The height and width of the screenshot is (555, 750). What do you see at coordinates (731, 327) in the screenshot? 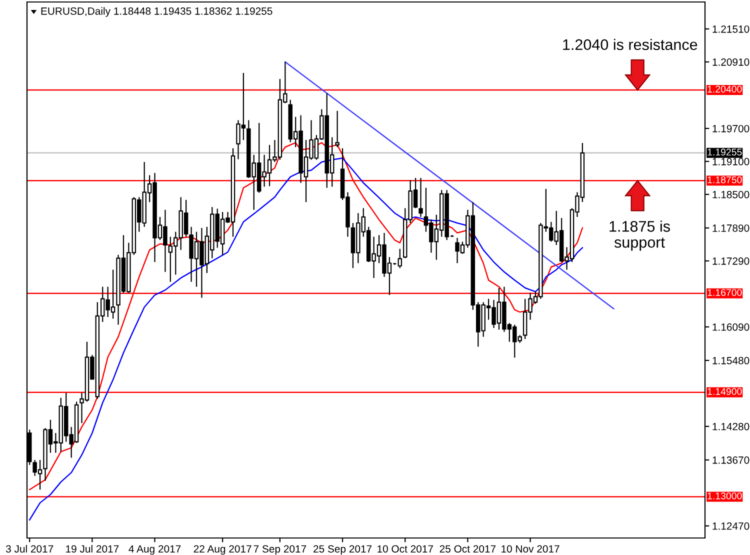
I see `y-tick-label: 1.16090` at bounding box center [731, 327].